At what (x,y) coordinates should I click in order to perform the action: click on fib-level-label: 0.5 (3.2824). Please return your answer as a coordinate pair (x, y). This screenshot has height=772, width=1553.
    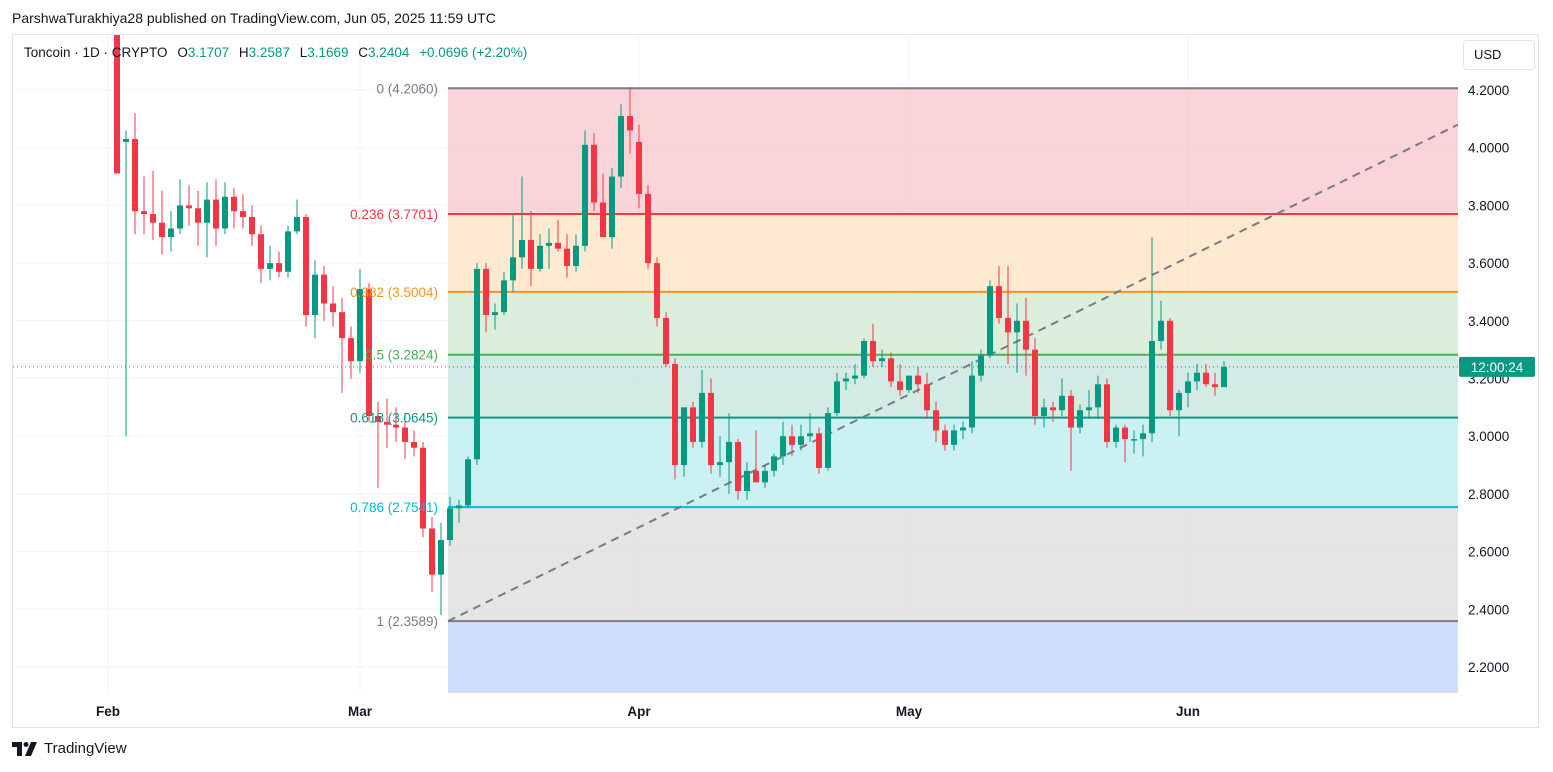
    Looking at the image, I should click on (401, 355).